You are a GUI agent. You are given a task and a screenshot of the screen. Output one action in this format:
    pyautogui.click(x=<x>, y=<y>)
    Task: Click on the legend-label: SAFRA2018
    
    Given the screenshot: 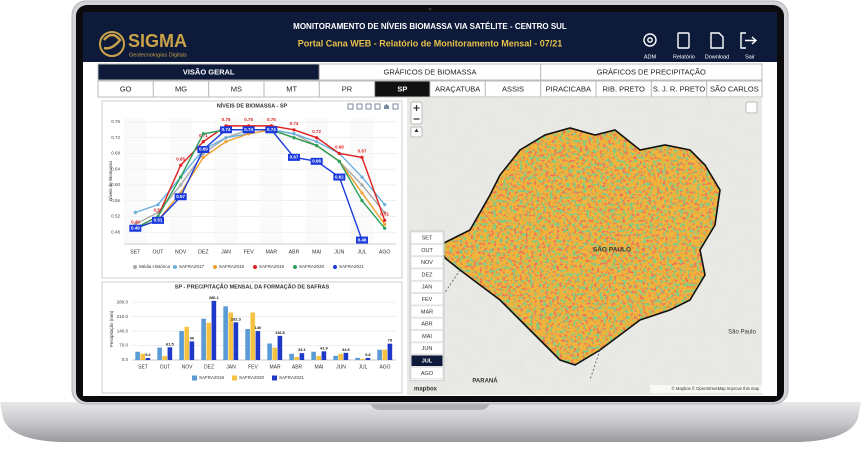 What is the action you would take?
    pyautogui.click(x=232, y=266)
    